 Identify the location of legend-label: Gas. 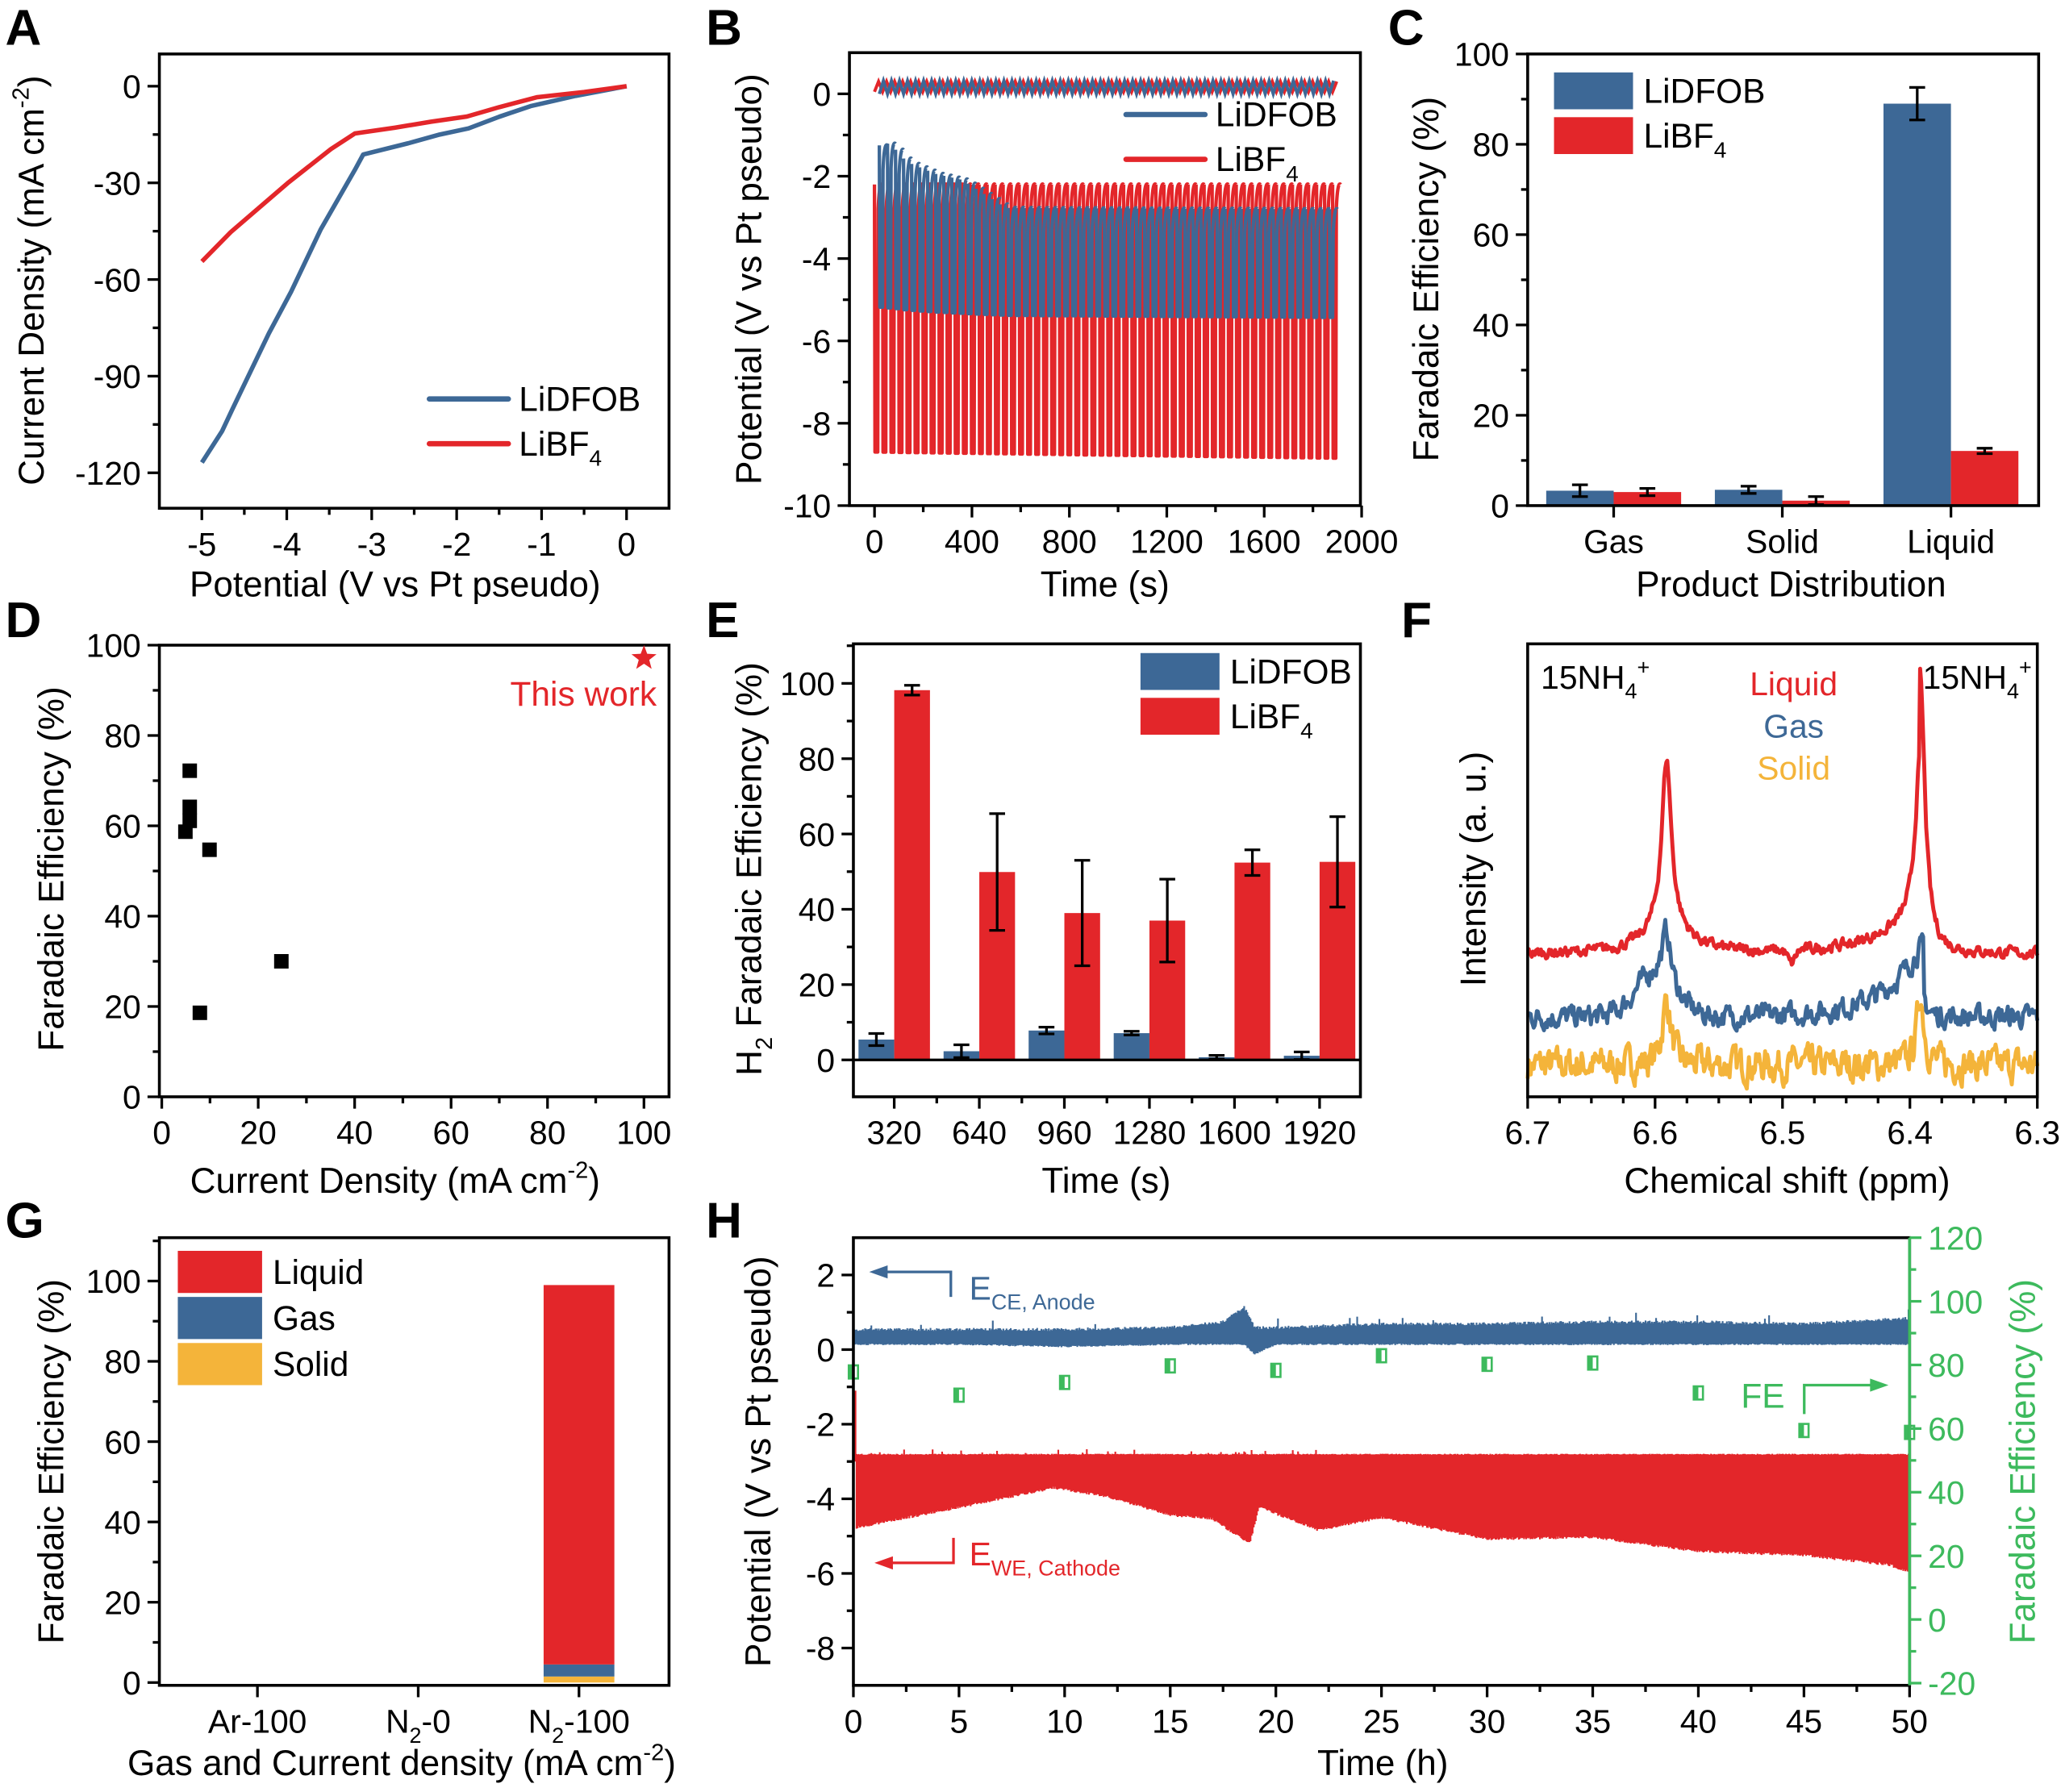
(304, 1318).